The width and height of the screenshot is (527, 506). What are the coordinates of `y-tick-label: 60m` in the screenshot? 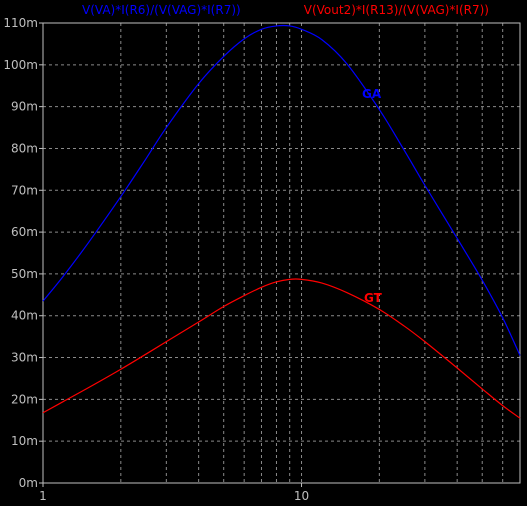 It's located at (24, 232).